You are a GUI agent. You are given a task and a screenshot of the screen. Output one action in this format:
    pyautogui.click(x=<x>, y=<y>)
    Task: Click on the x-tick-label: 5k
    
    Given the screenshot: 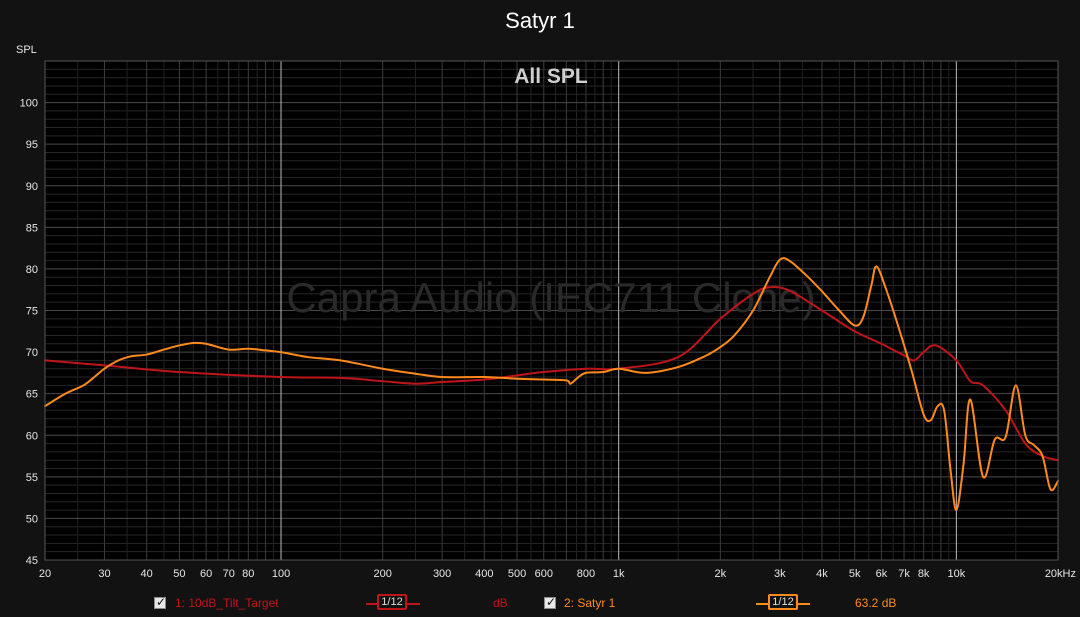 What is the action you would take?
    pyautogui.click(x=855, y=574)
    